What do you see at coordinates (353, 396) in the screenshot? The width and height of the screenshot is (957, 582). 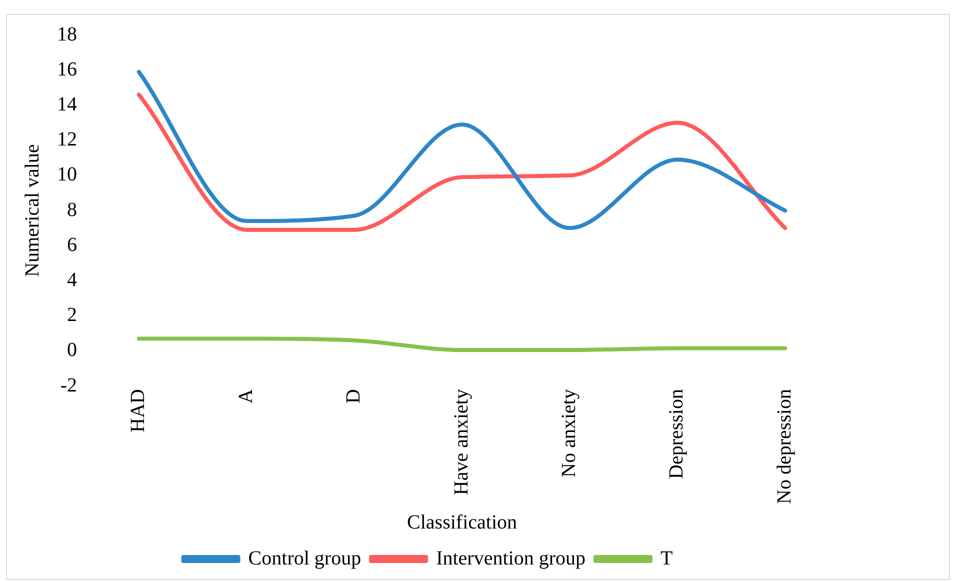 I see `x-tick-label: D` at bounding box center [353, 396].